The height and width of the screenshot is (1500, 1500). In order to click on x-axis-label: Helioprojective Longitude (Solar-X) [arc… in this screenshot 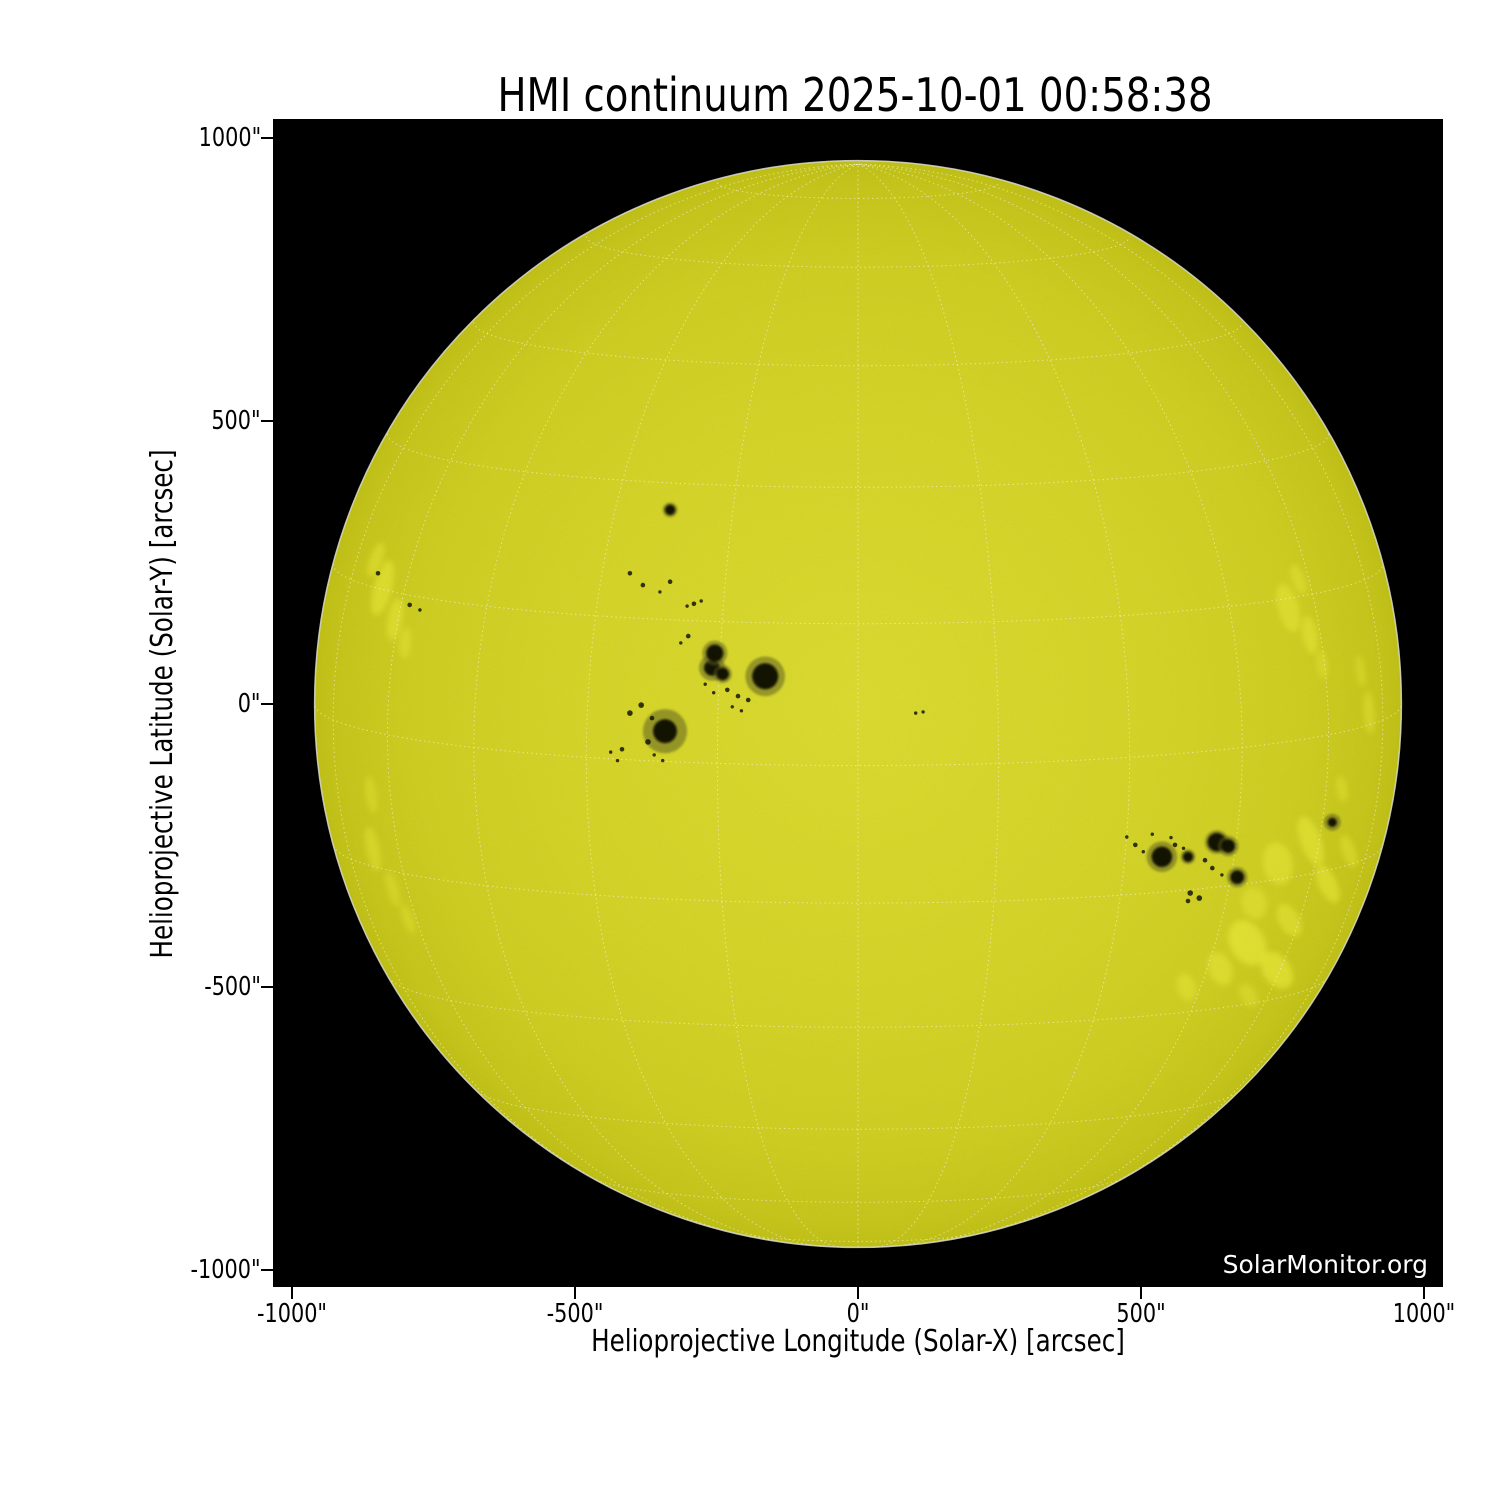, I will do `click(858, 1341)`.